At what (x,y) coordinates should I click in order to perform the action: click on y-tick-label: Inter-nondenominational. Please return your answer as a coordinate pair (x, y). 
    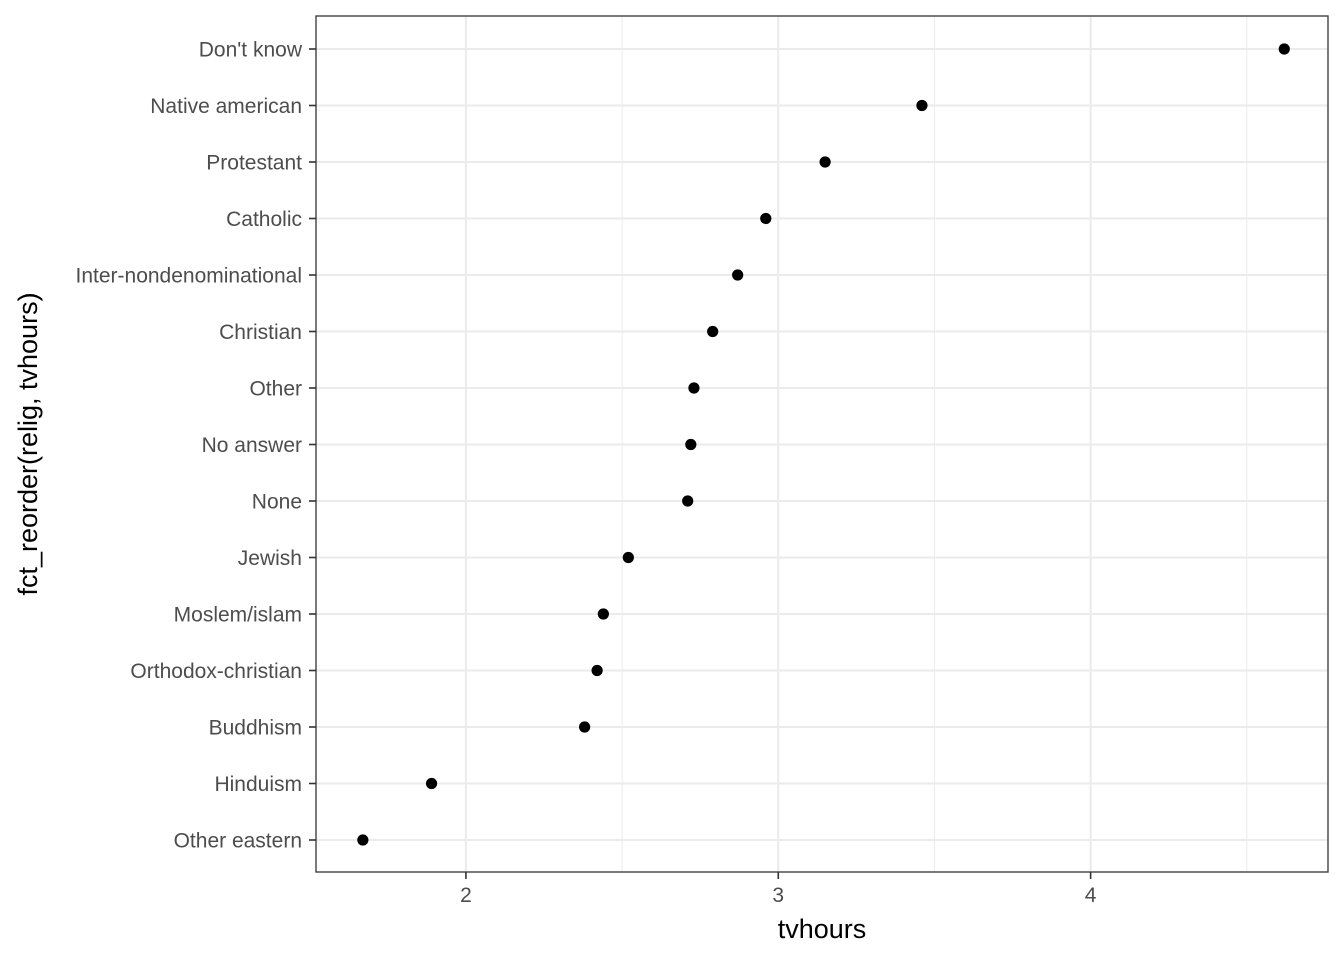
    Looking at the image, I should click on (189, 276).